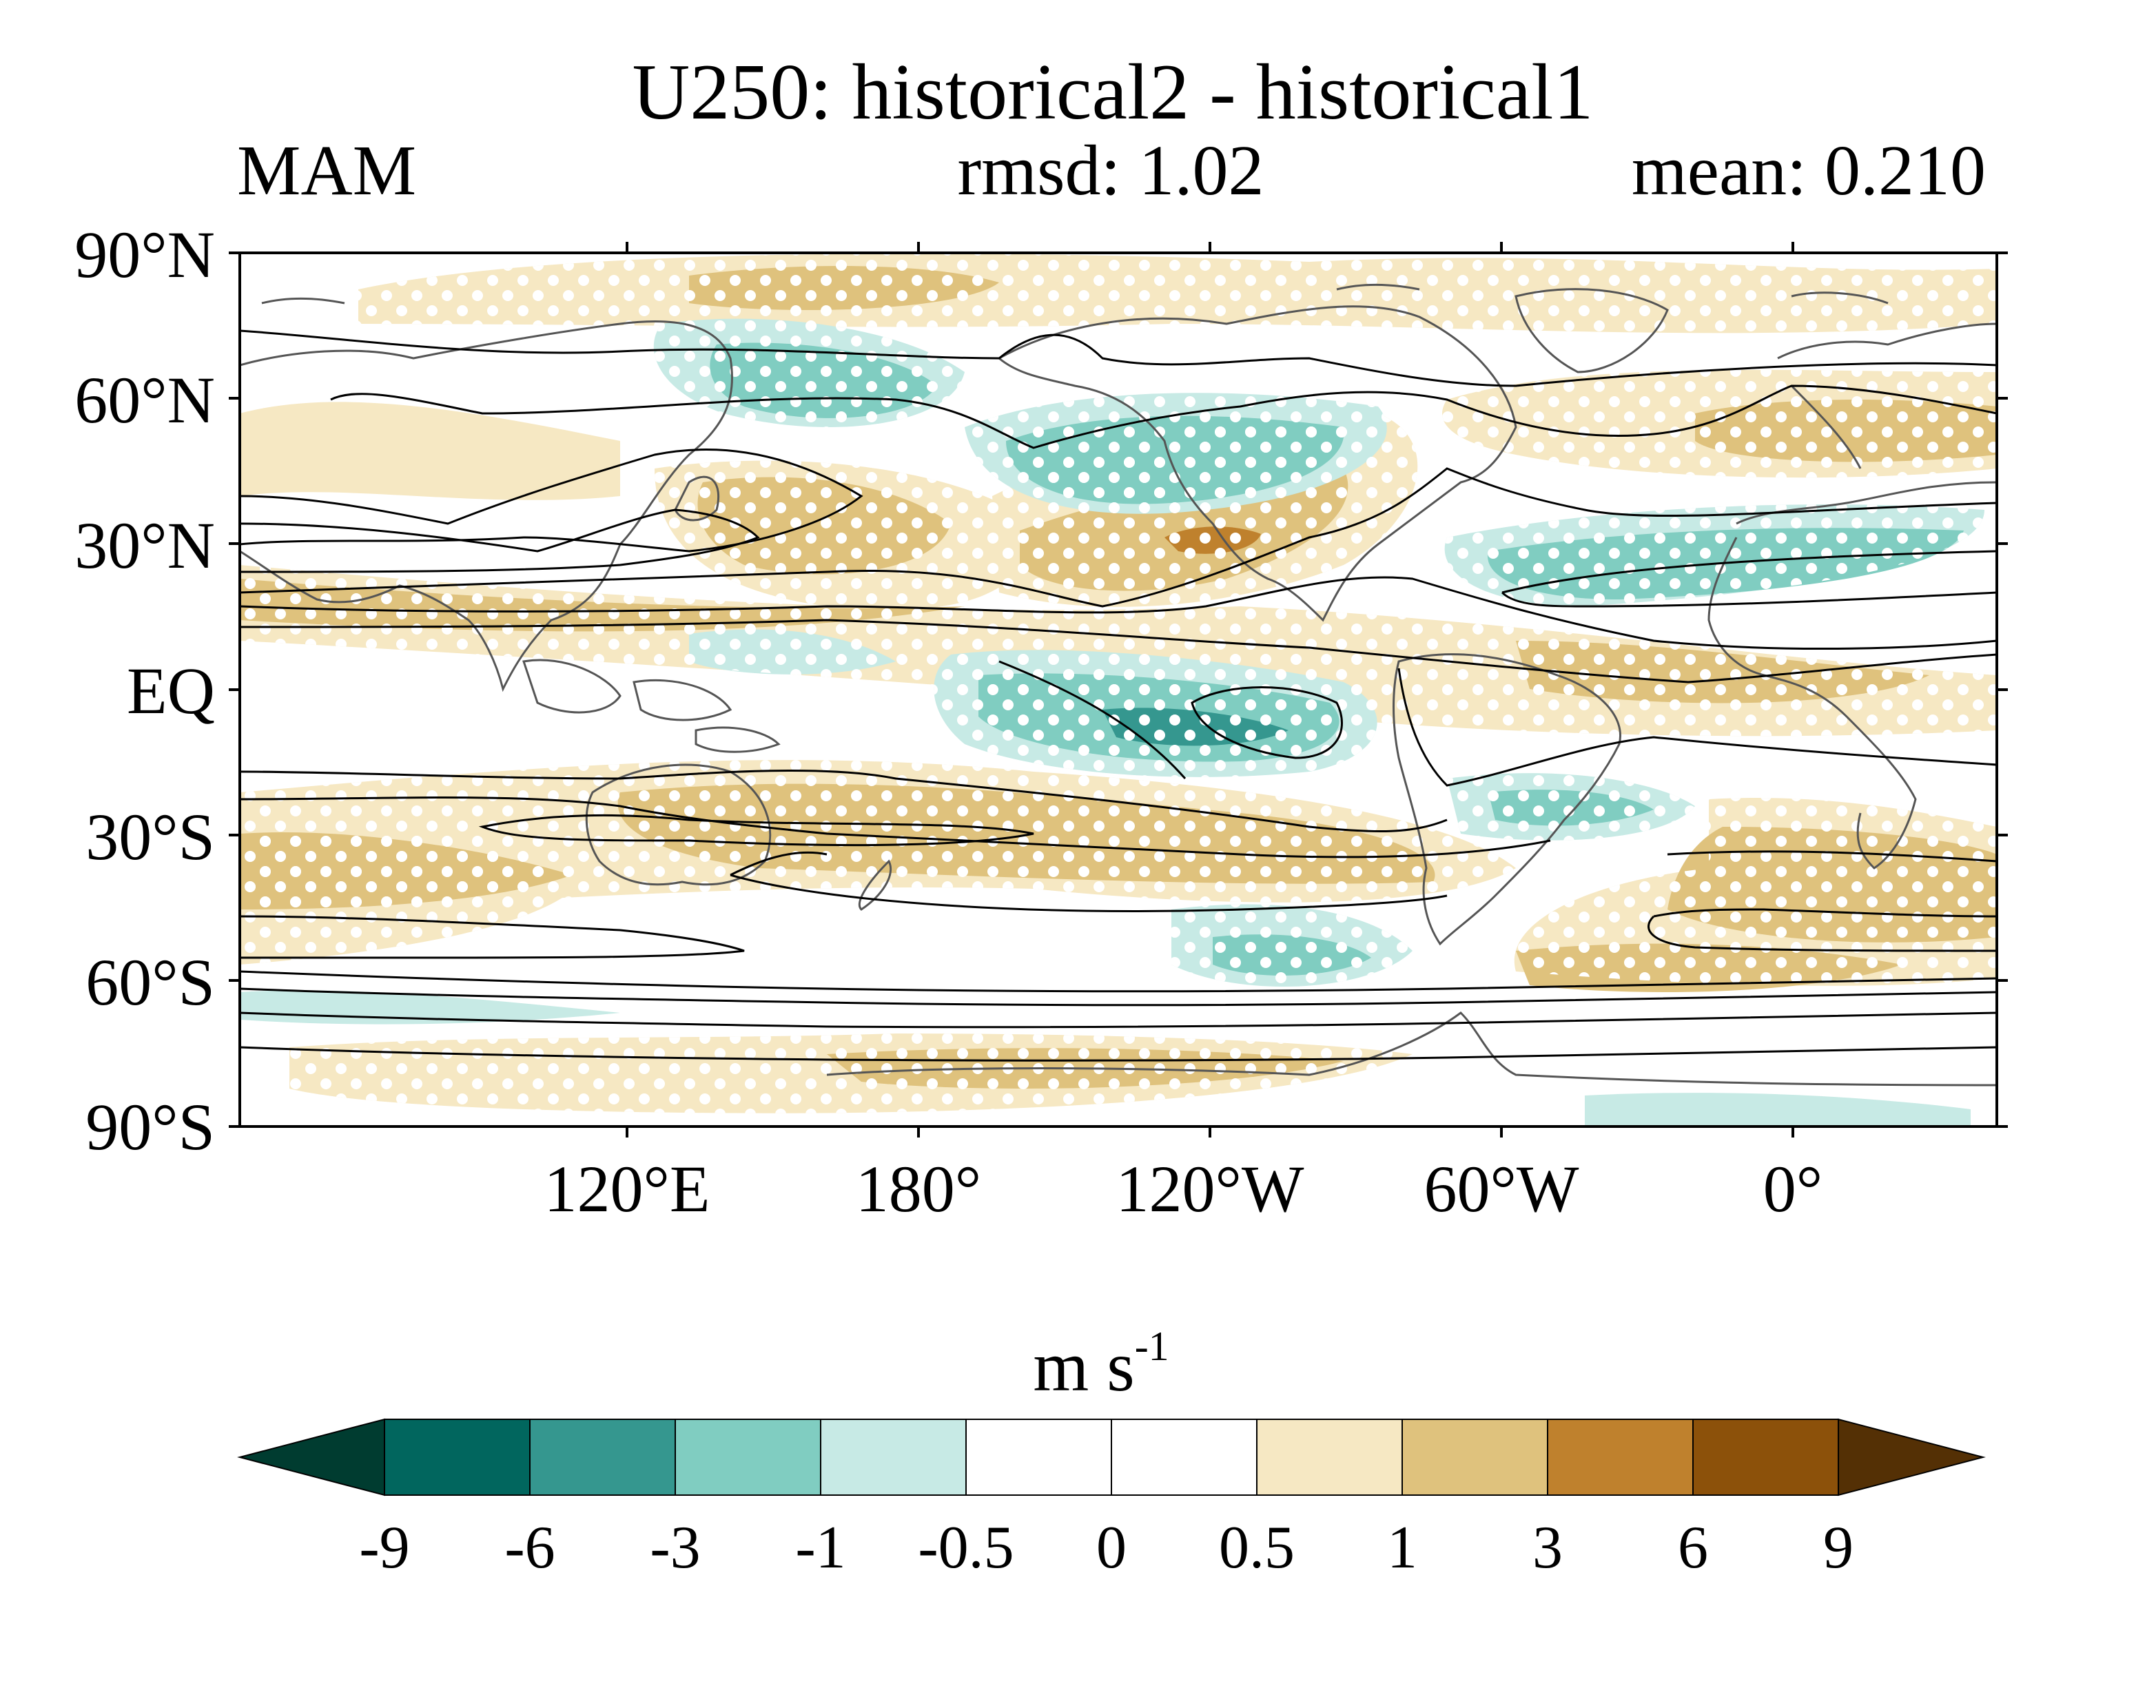 The height and width of the screenshot is (1708, 2156). What do you see at coordinates (1257, 1547) in the screenshot?
I see `colorbar-level-label: 0.5` at bounding box center [1257, 1547].